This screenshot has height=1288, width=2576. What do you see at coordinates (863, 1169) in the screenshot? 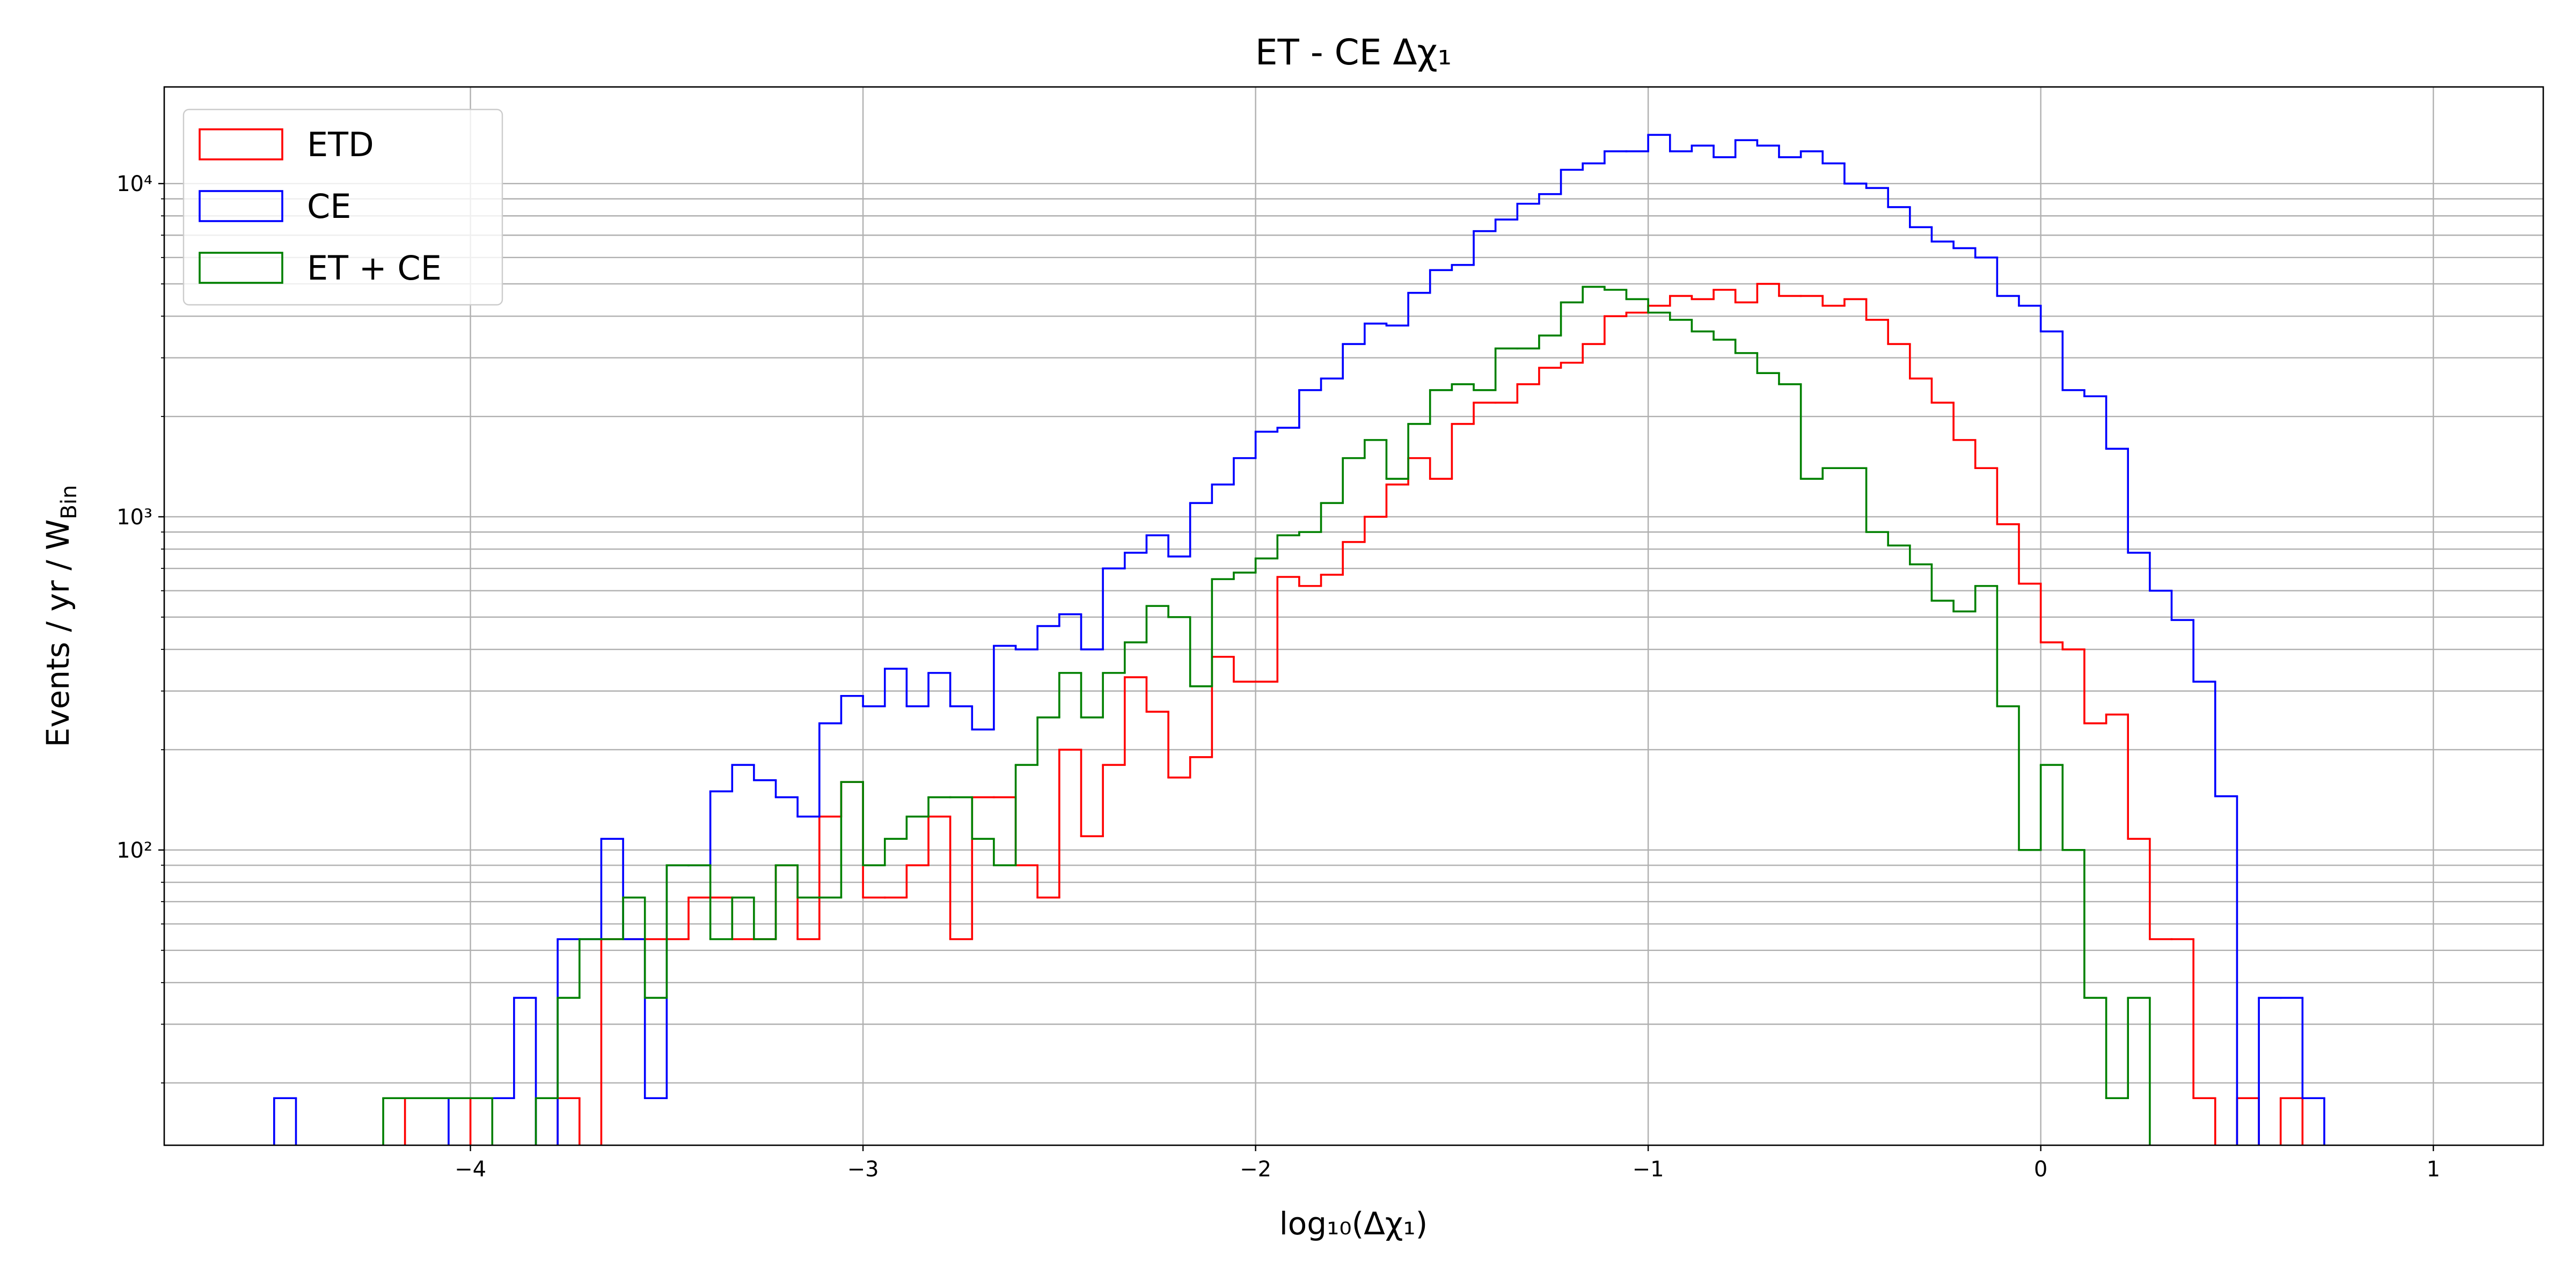
I see `x-tick-label: −3` at bounding box center [863, 1169].